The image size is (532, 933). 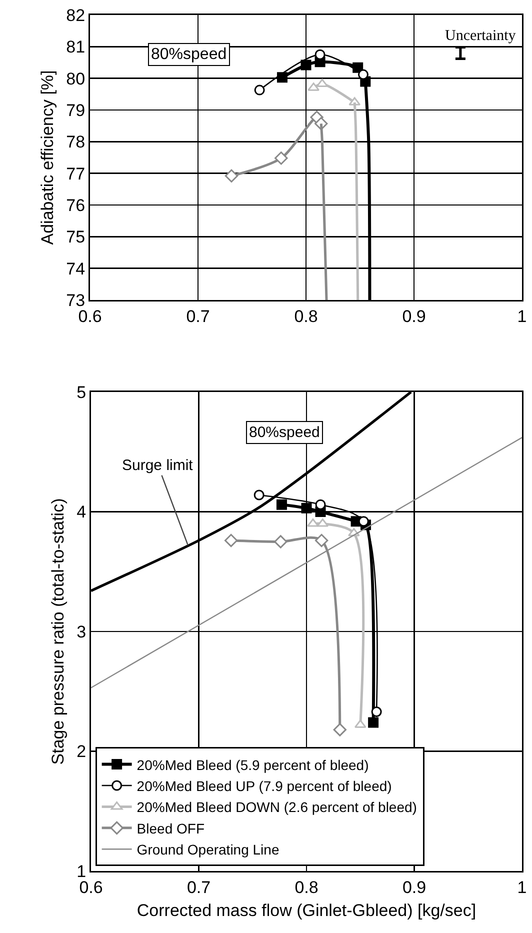 What do you see at coordinates (276, 807) in the screenshot?
I see `legend-label: 20%Med Bleed DOWN (2.6 percent of bleed)` at bounding box center [276, 807].